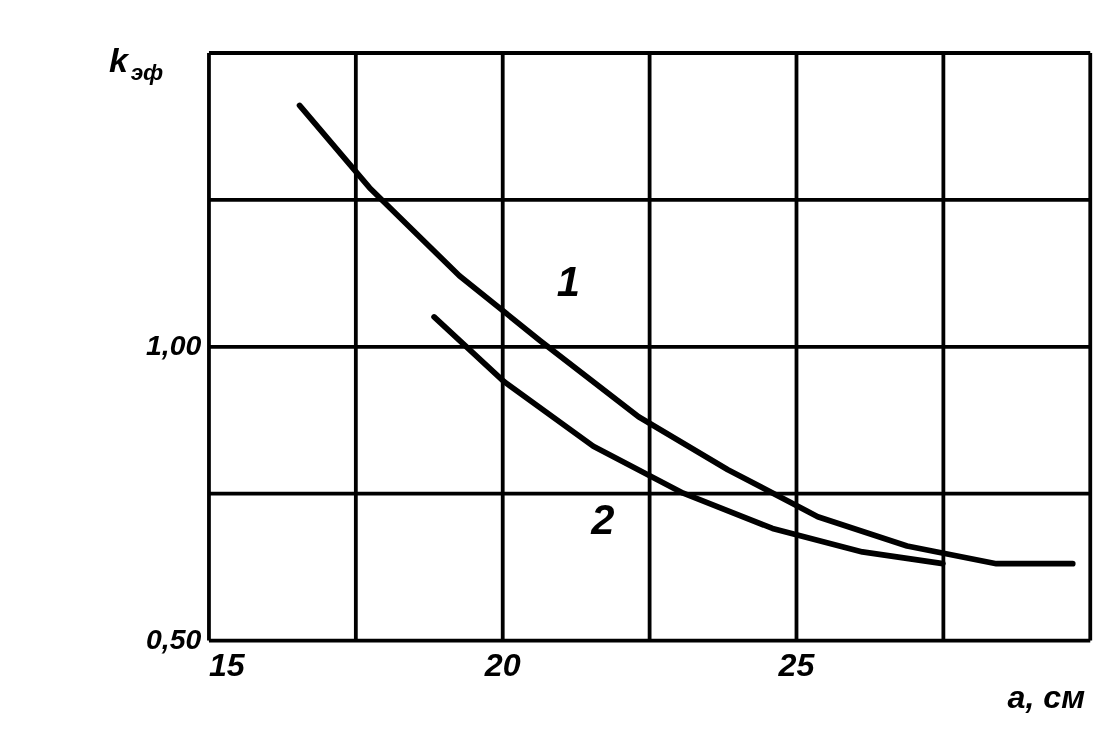 The height and width of the screenshot is (756, 1104). What do you see at coordinates (568, 281) in the screenshot?
I see `series-label: 1` at bounding box center [568, 281].